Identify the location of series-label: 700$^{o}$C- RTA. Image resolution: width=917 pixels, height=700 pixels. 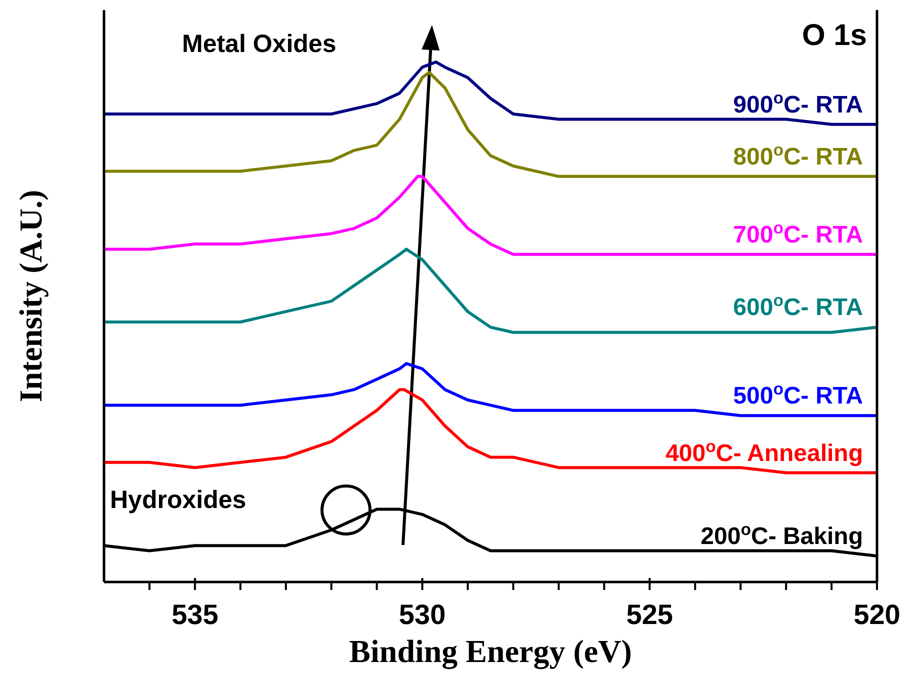
(798, 233).